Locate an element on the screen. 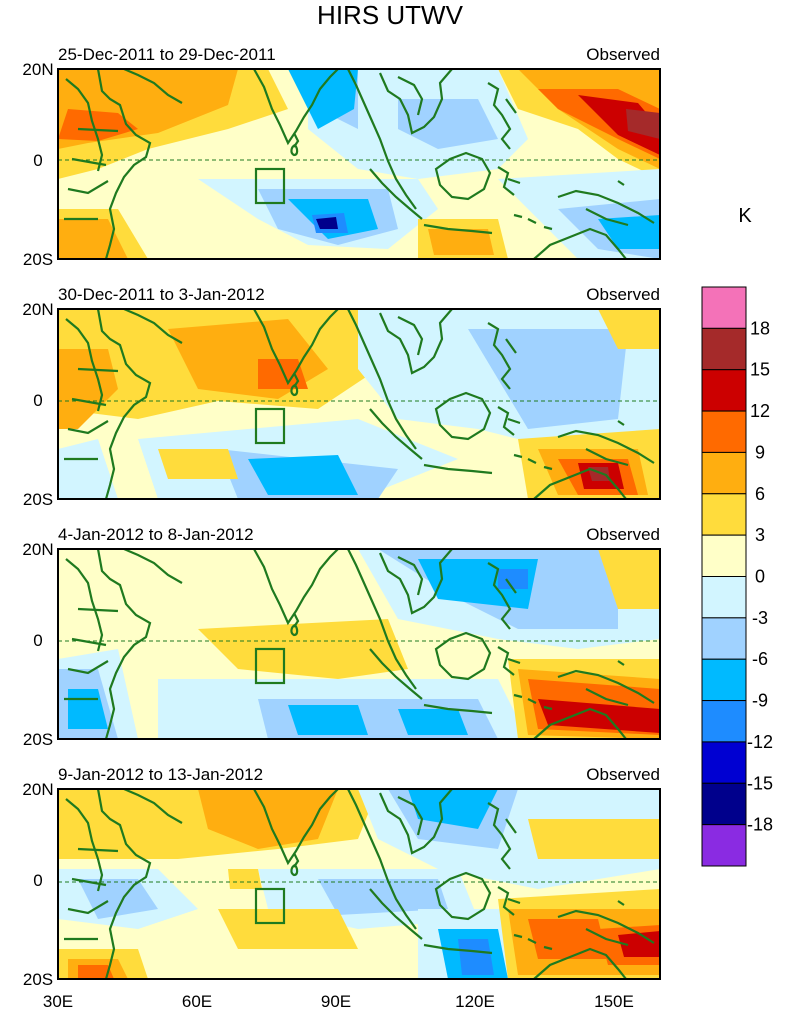  panel-1-source: Observed is located at coordinates (623, 54).